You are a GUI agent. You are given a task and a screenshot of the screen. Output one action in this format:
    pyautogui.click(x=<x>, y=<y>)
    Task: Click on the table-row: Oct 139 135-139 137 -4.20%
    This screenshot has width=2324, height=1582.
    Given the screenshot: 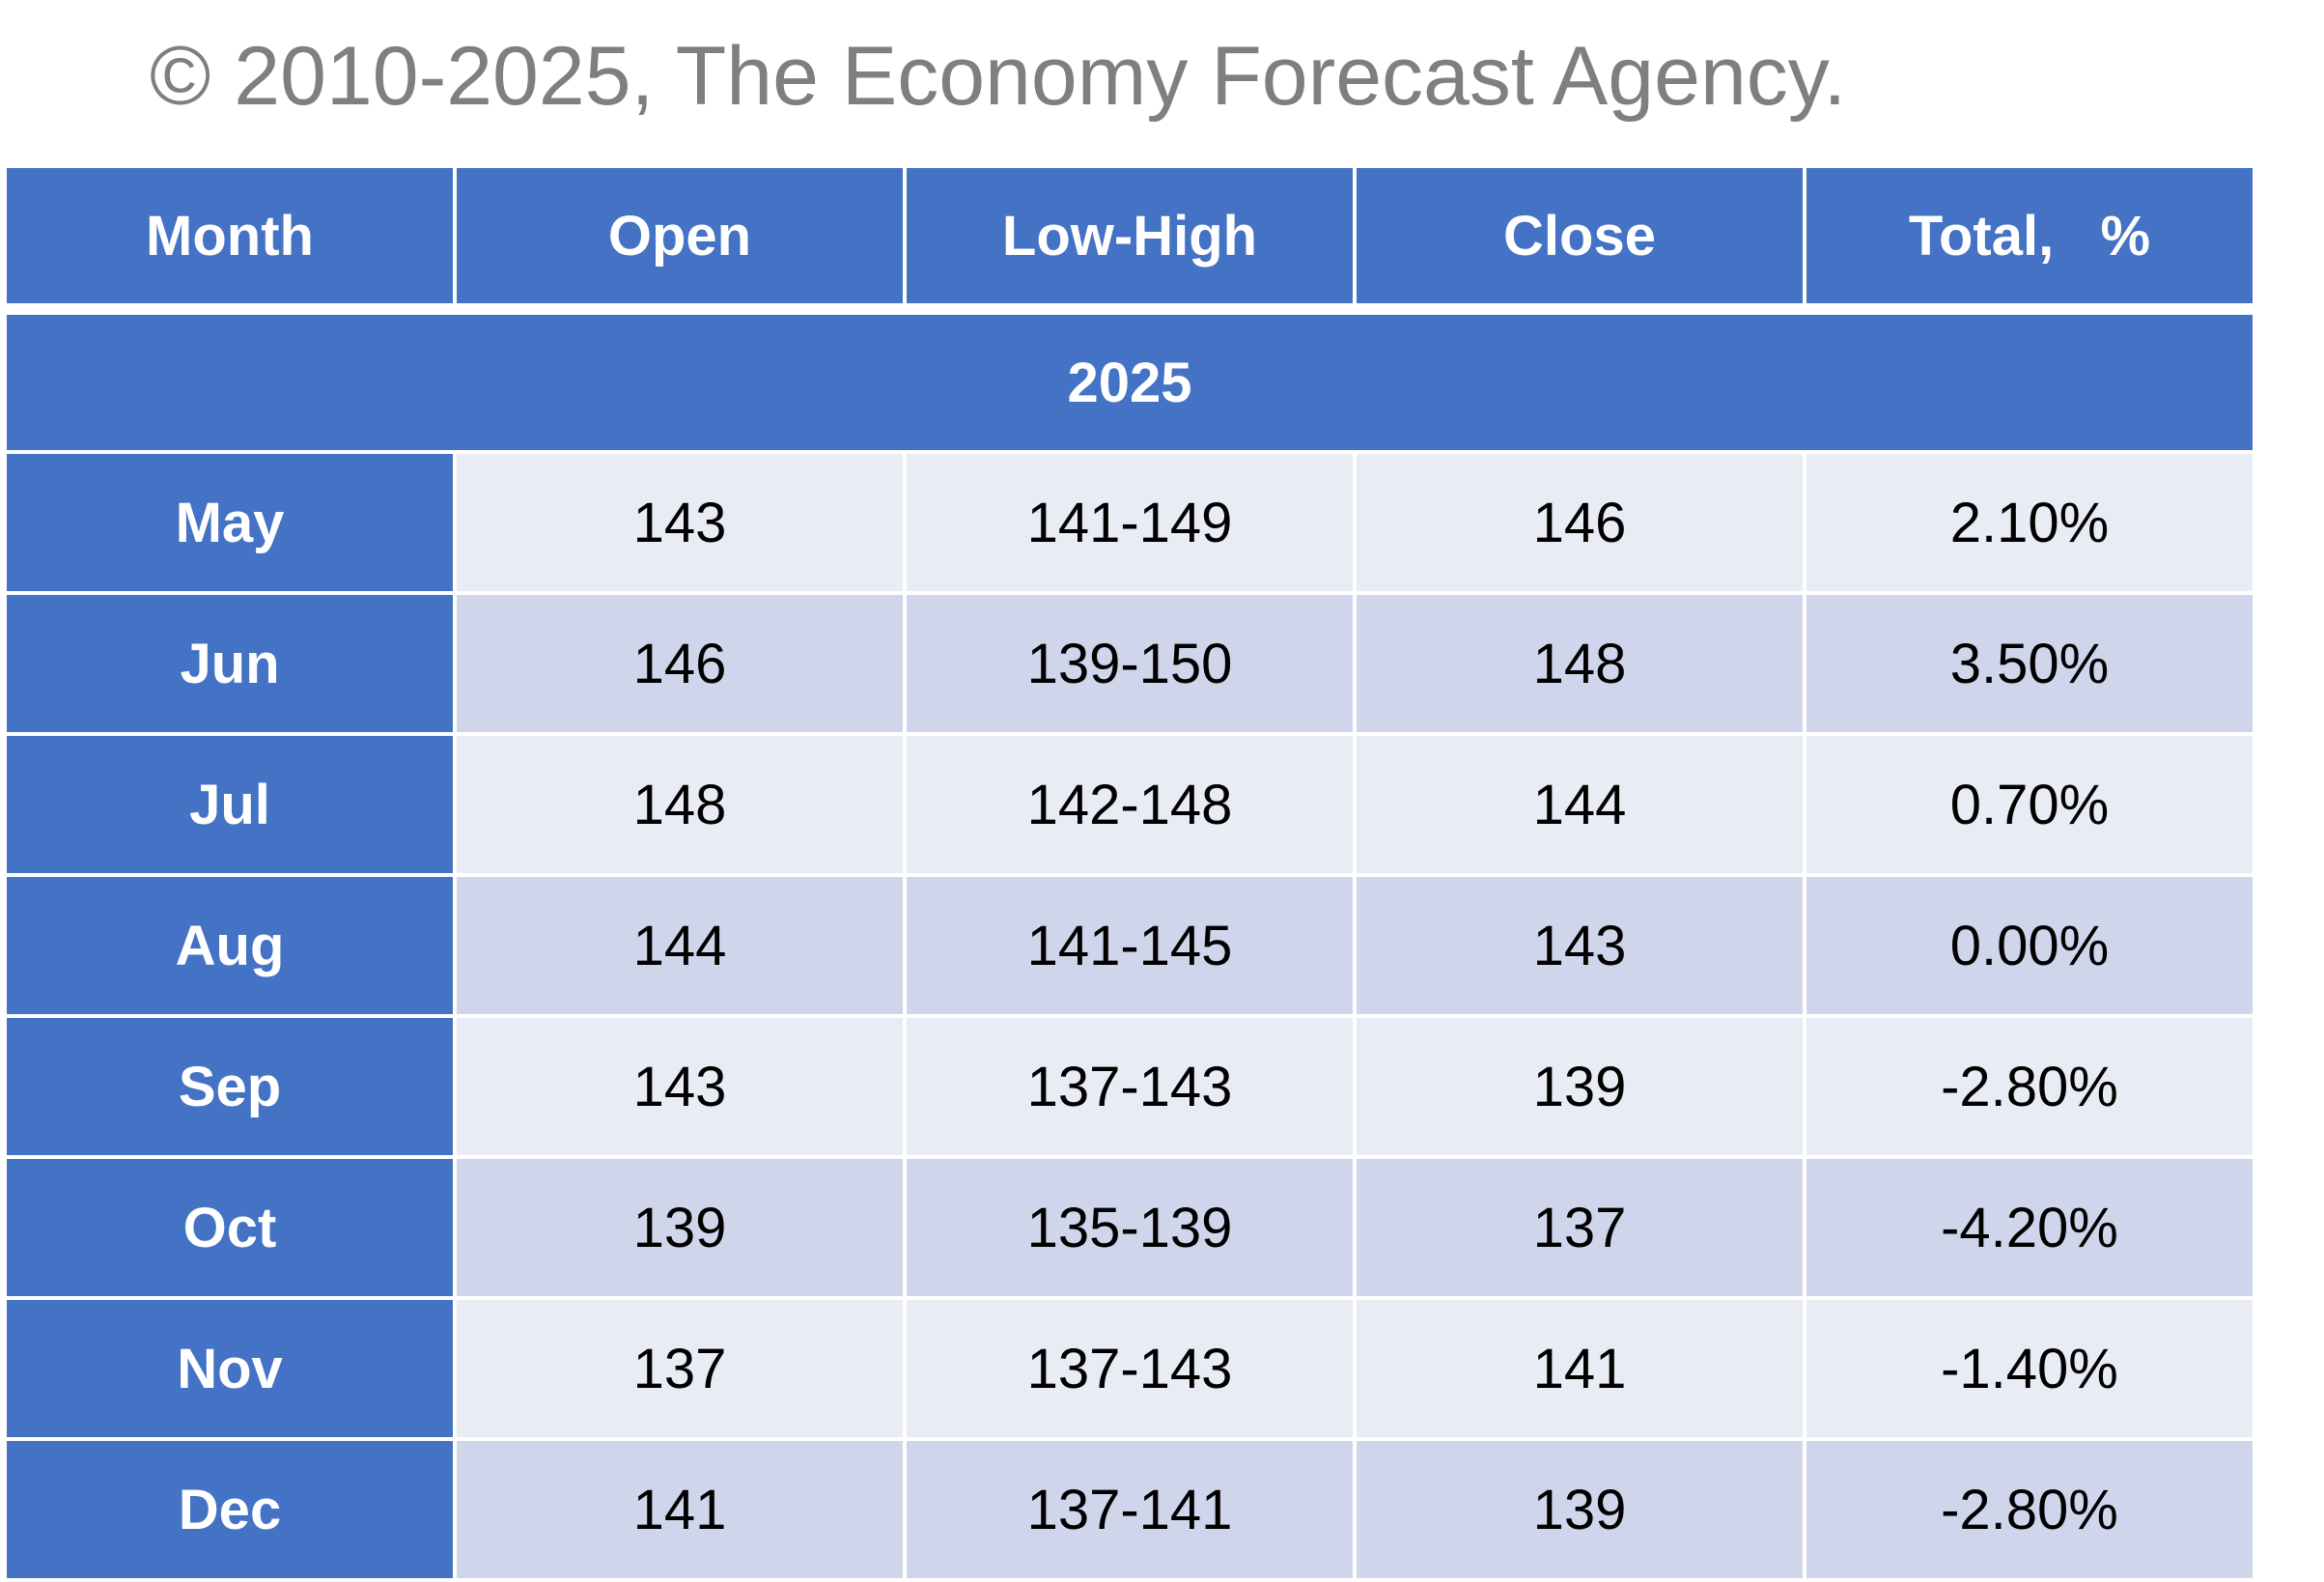 What is the action you would take?
    pyautogui.click(x=1129, y=1227)
    